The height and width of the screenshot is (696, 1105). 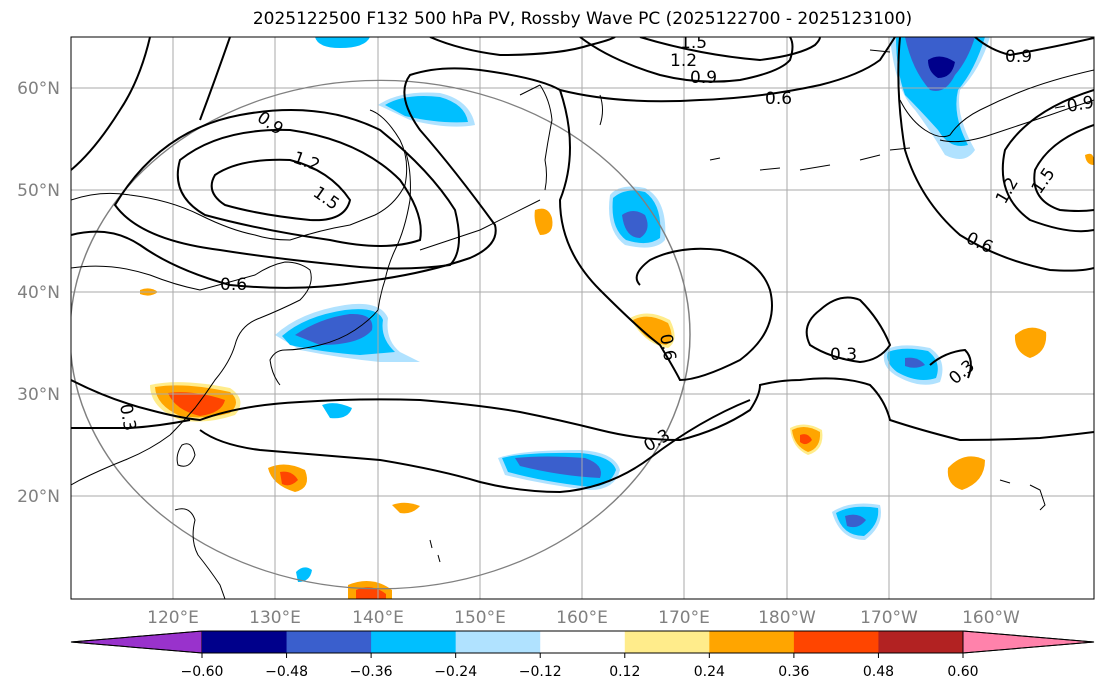 I want to click on colorbar-tick-label: 0.24, so click(x=709, y=672).